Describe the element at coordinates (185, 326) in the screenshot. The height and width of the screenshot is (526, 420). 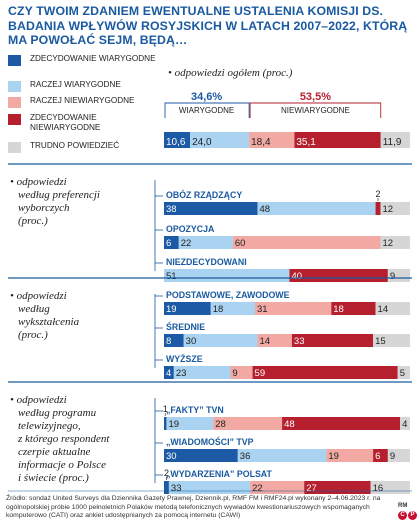
I see `group-label: ŚREDNIE` at that location.